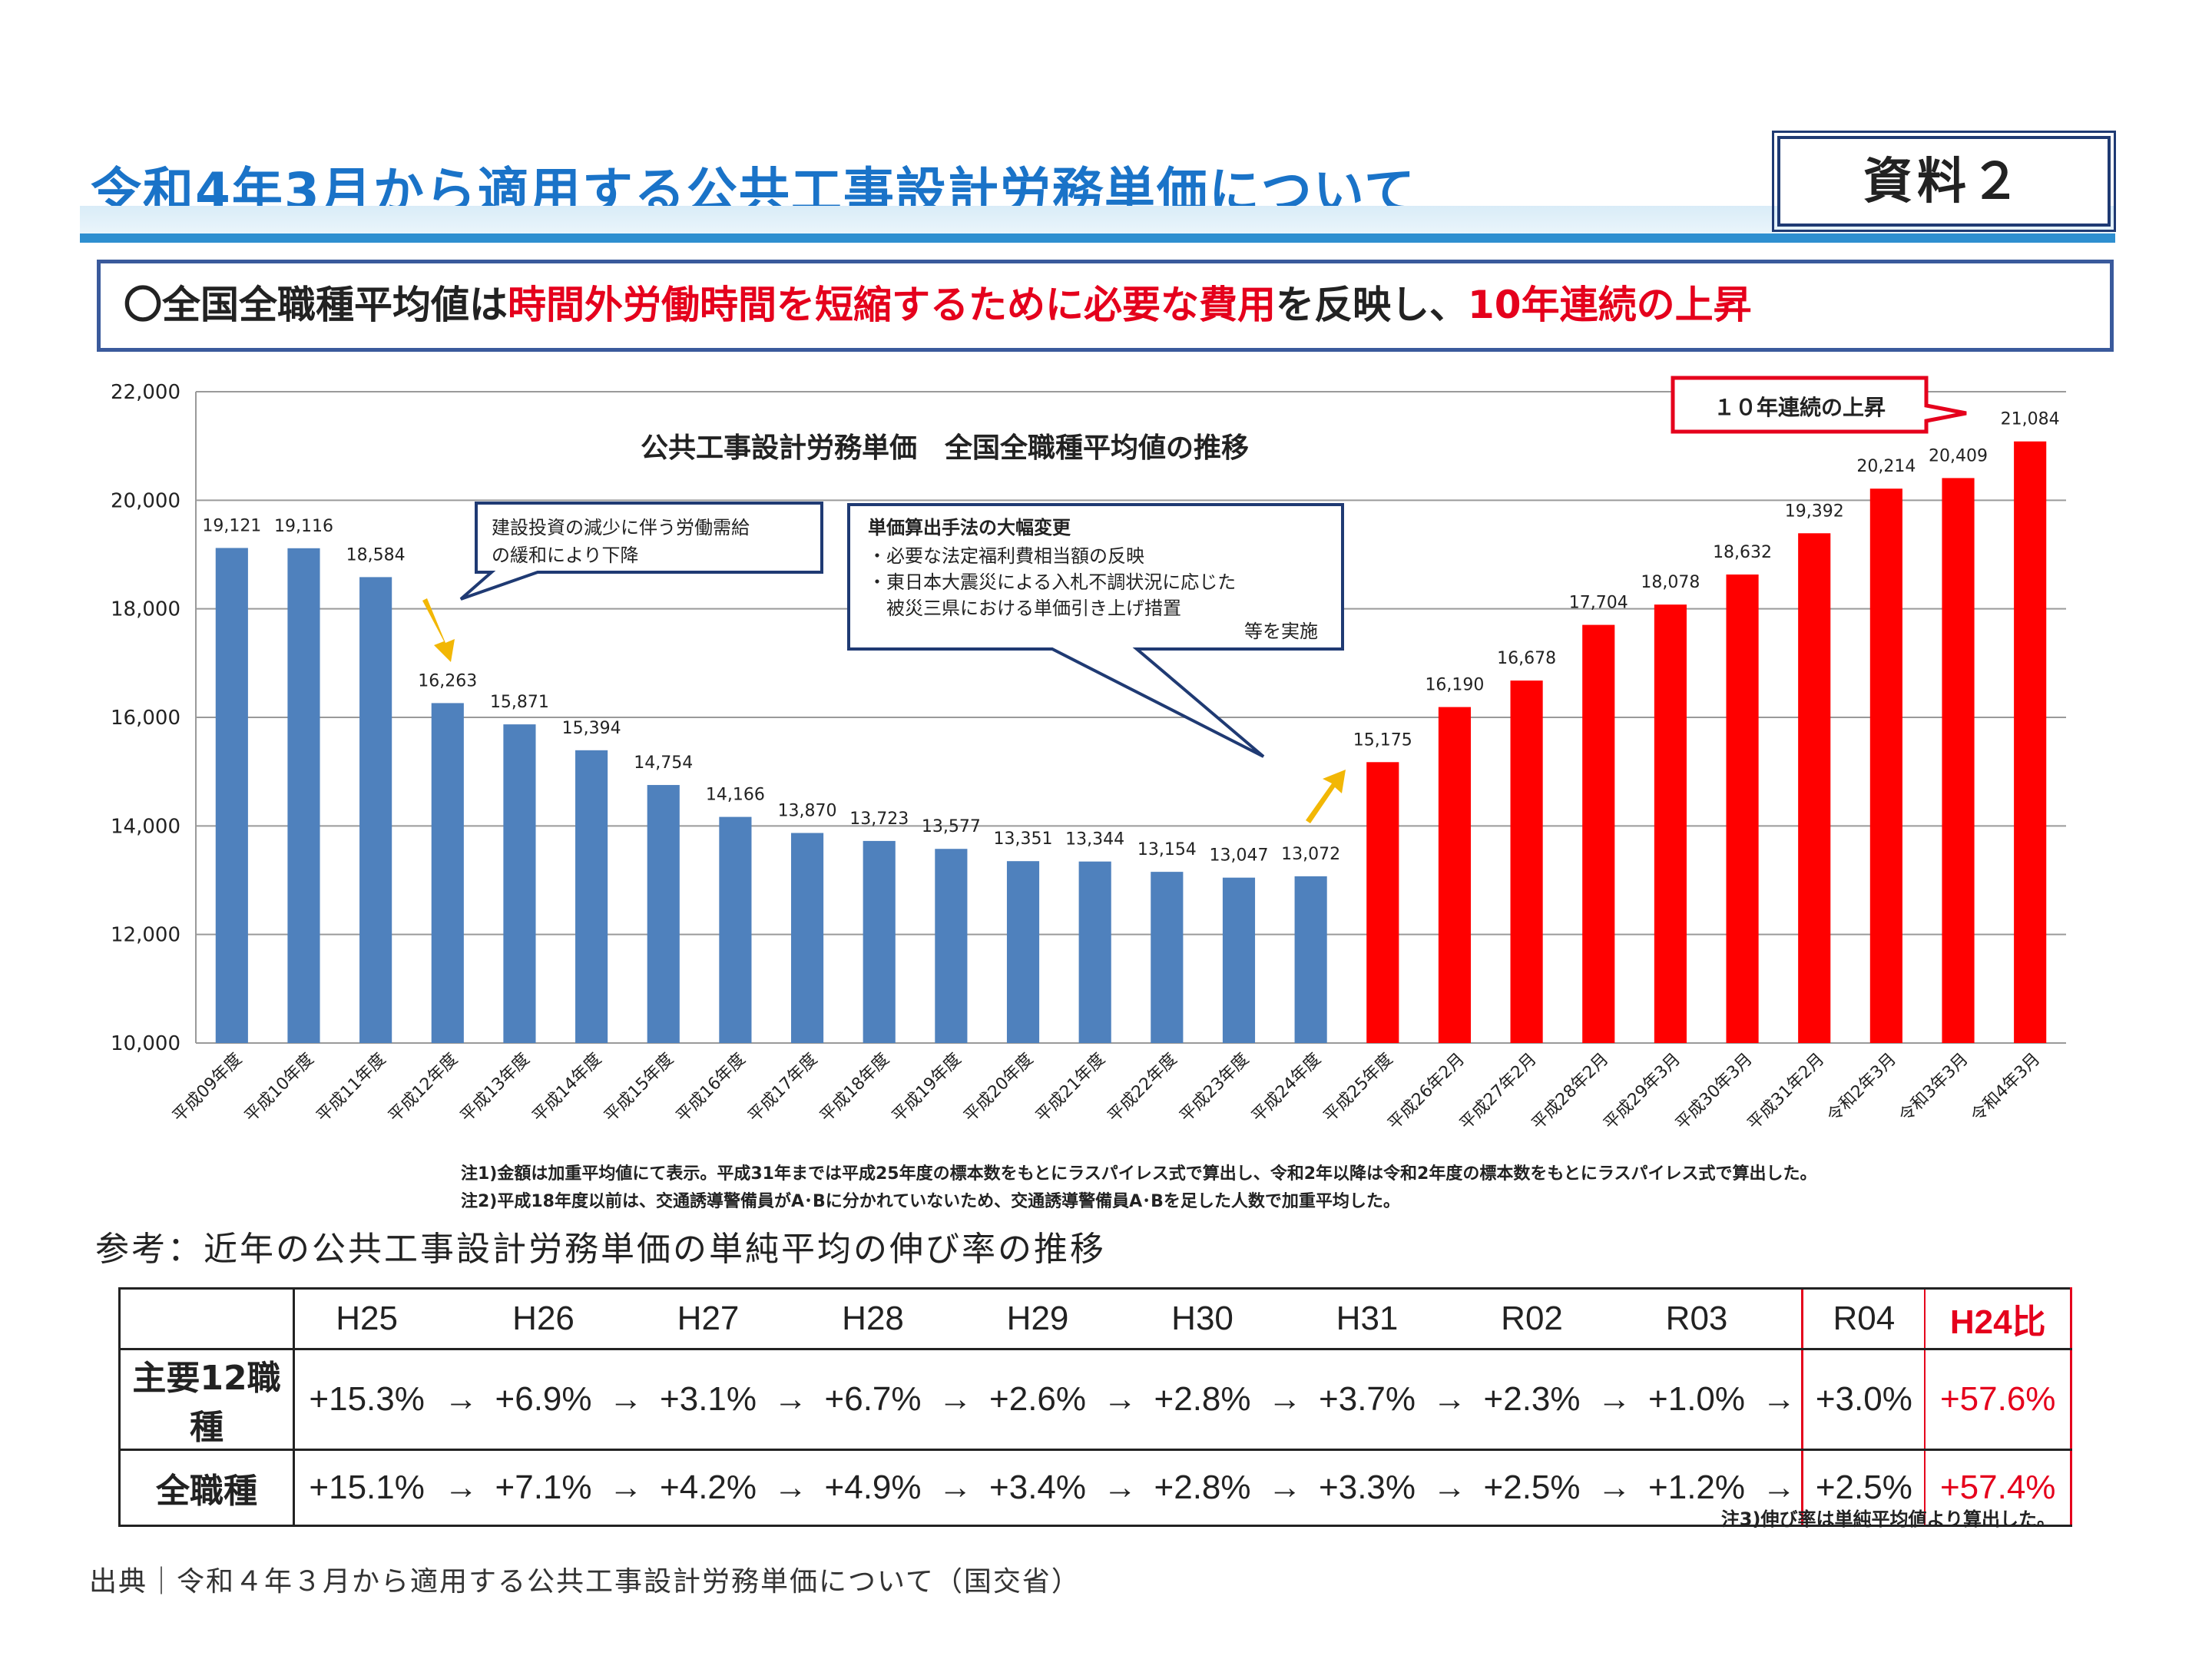 The width and height of the screenshot is (2212, 1659). I want to click on x-tick-label: 平成28年2月, so click(1570, 1092).